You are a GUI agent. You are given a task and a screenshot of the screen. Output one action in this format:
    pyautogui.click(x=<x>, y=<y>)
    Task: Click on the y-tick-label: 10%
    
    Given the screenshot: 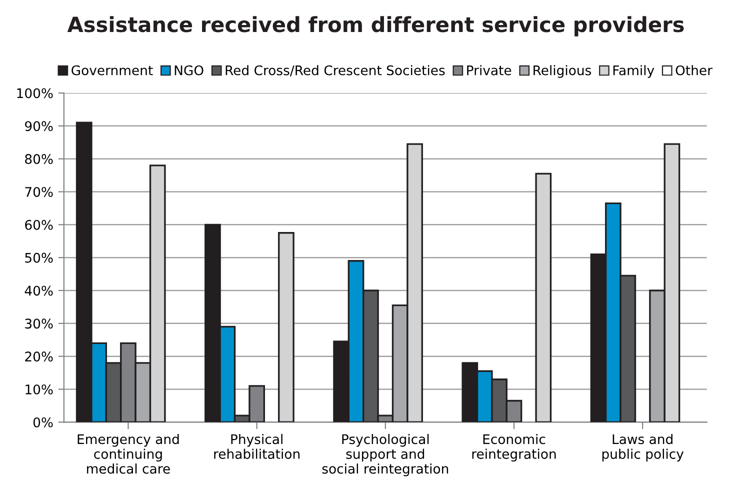 What is the action you would take?
    pyautogui.click(x=39, y=389)
    